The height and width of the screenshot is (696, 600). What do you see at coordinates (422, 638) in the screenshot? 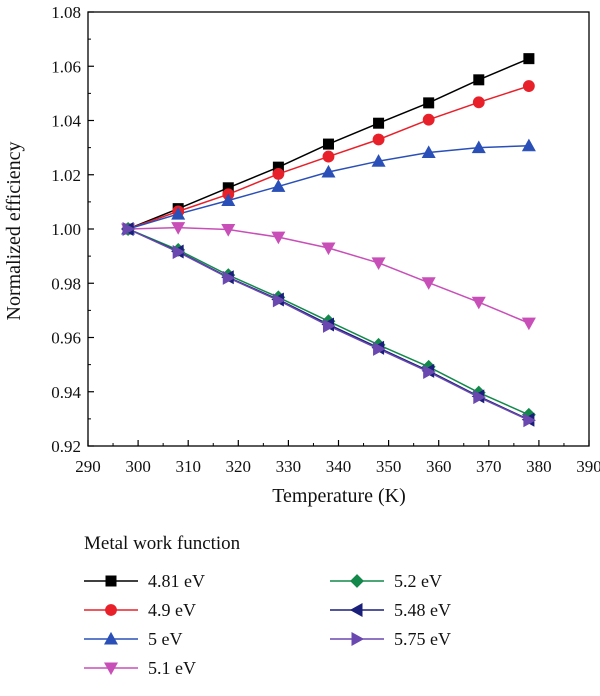
I see `legend-label: 5.75 eV` at bounding box center [422, 638].